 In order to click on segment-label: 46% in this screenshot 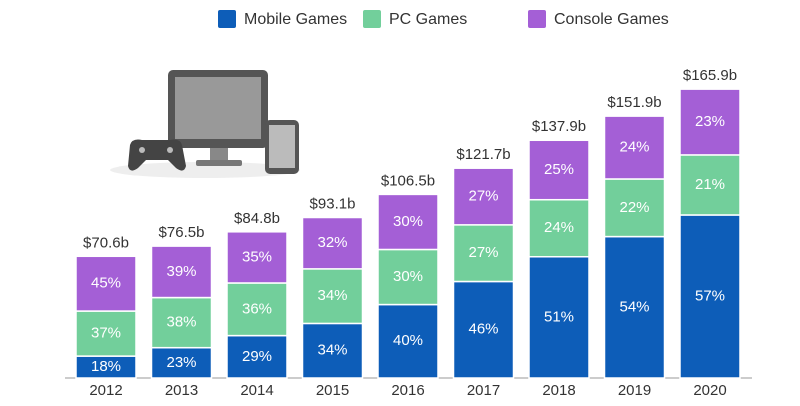, I will do `click(483, 329)`.